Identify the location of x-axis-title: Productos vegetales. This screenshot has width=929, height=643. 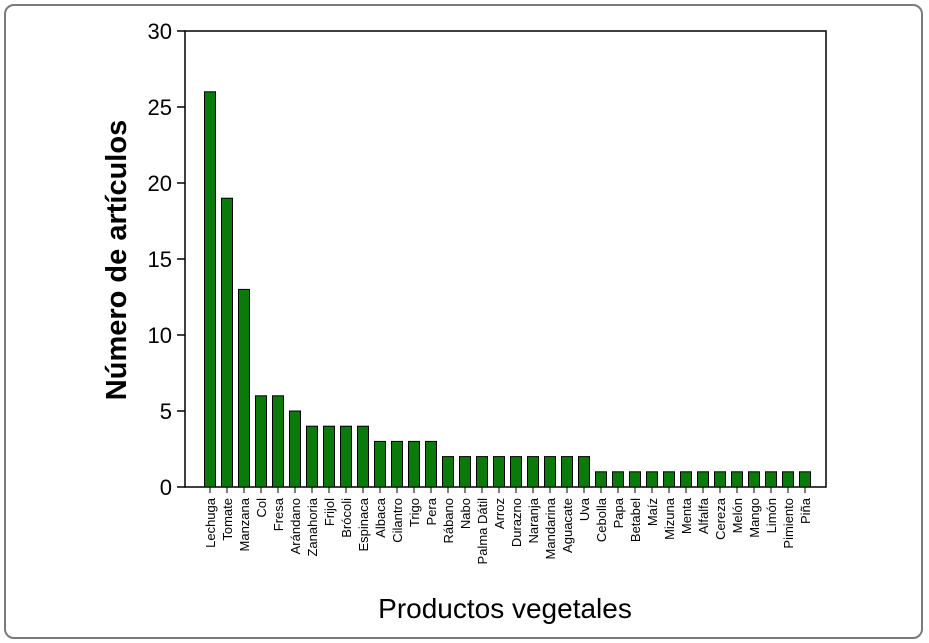
(505, 608).